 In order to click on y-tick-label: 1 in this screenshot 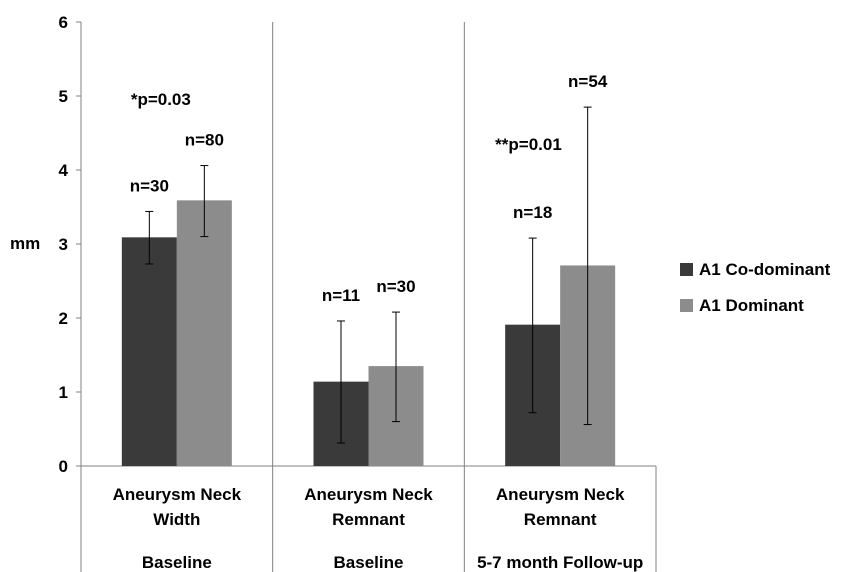, I will do `click(63, 392)`.